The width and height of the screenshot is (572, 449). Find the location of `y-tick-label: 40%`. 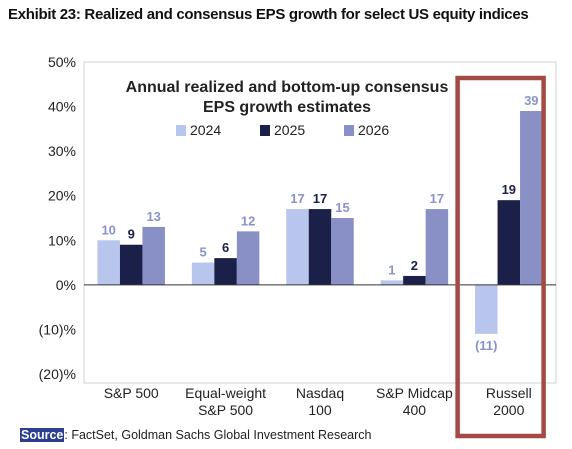

y-tick-label: 40% is located at coordinates (62, 107).